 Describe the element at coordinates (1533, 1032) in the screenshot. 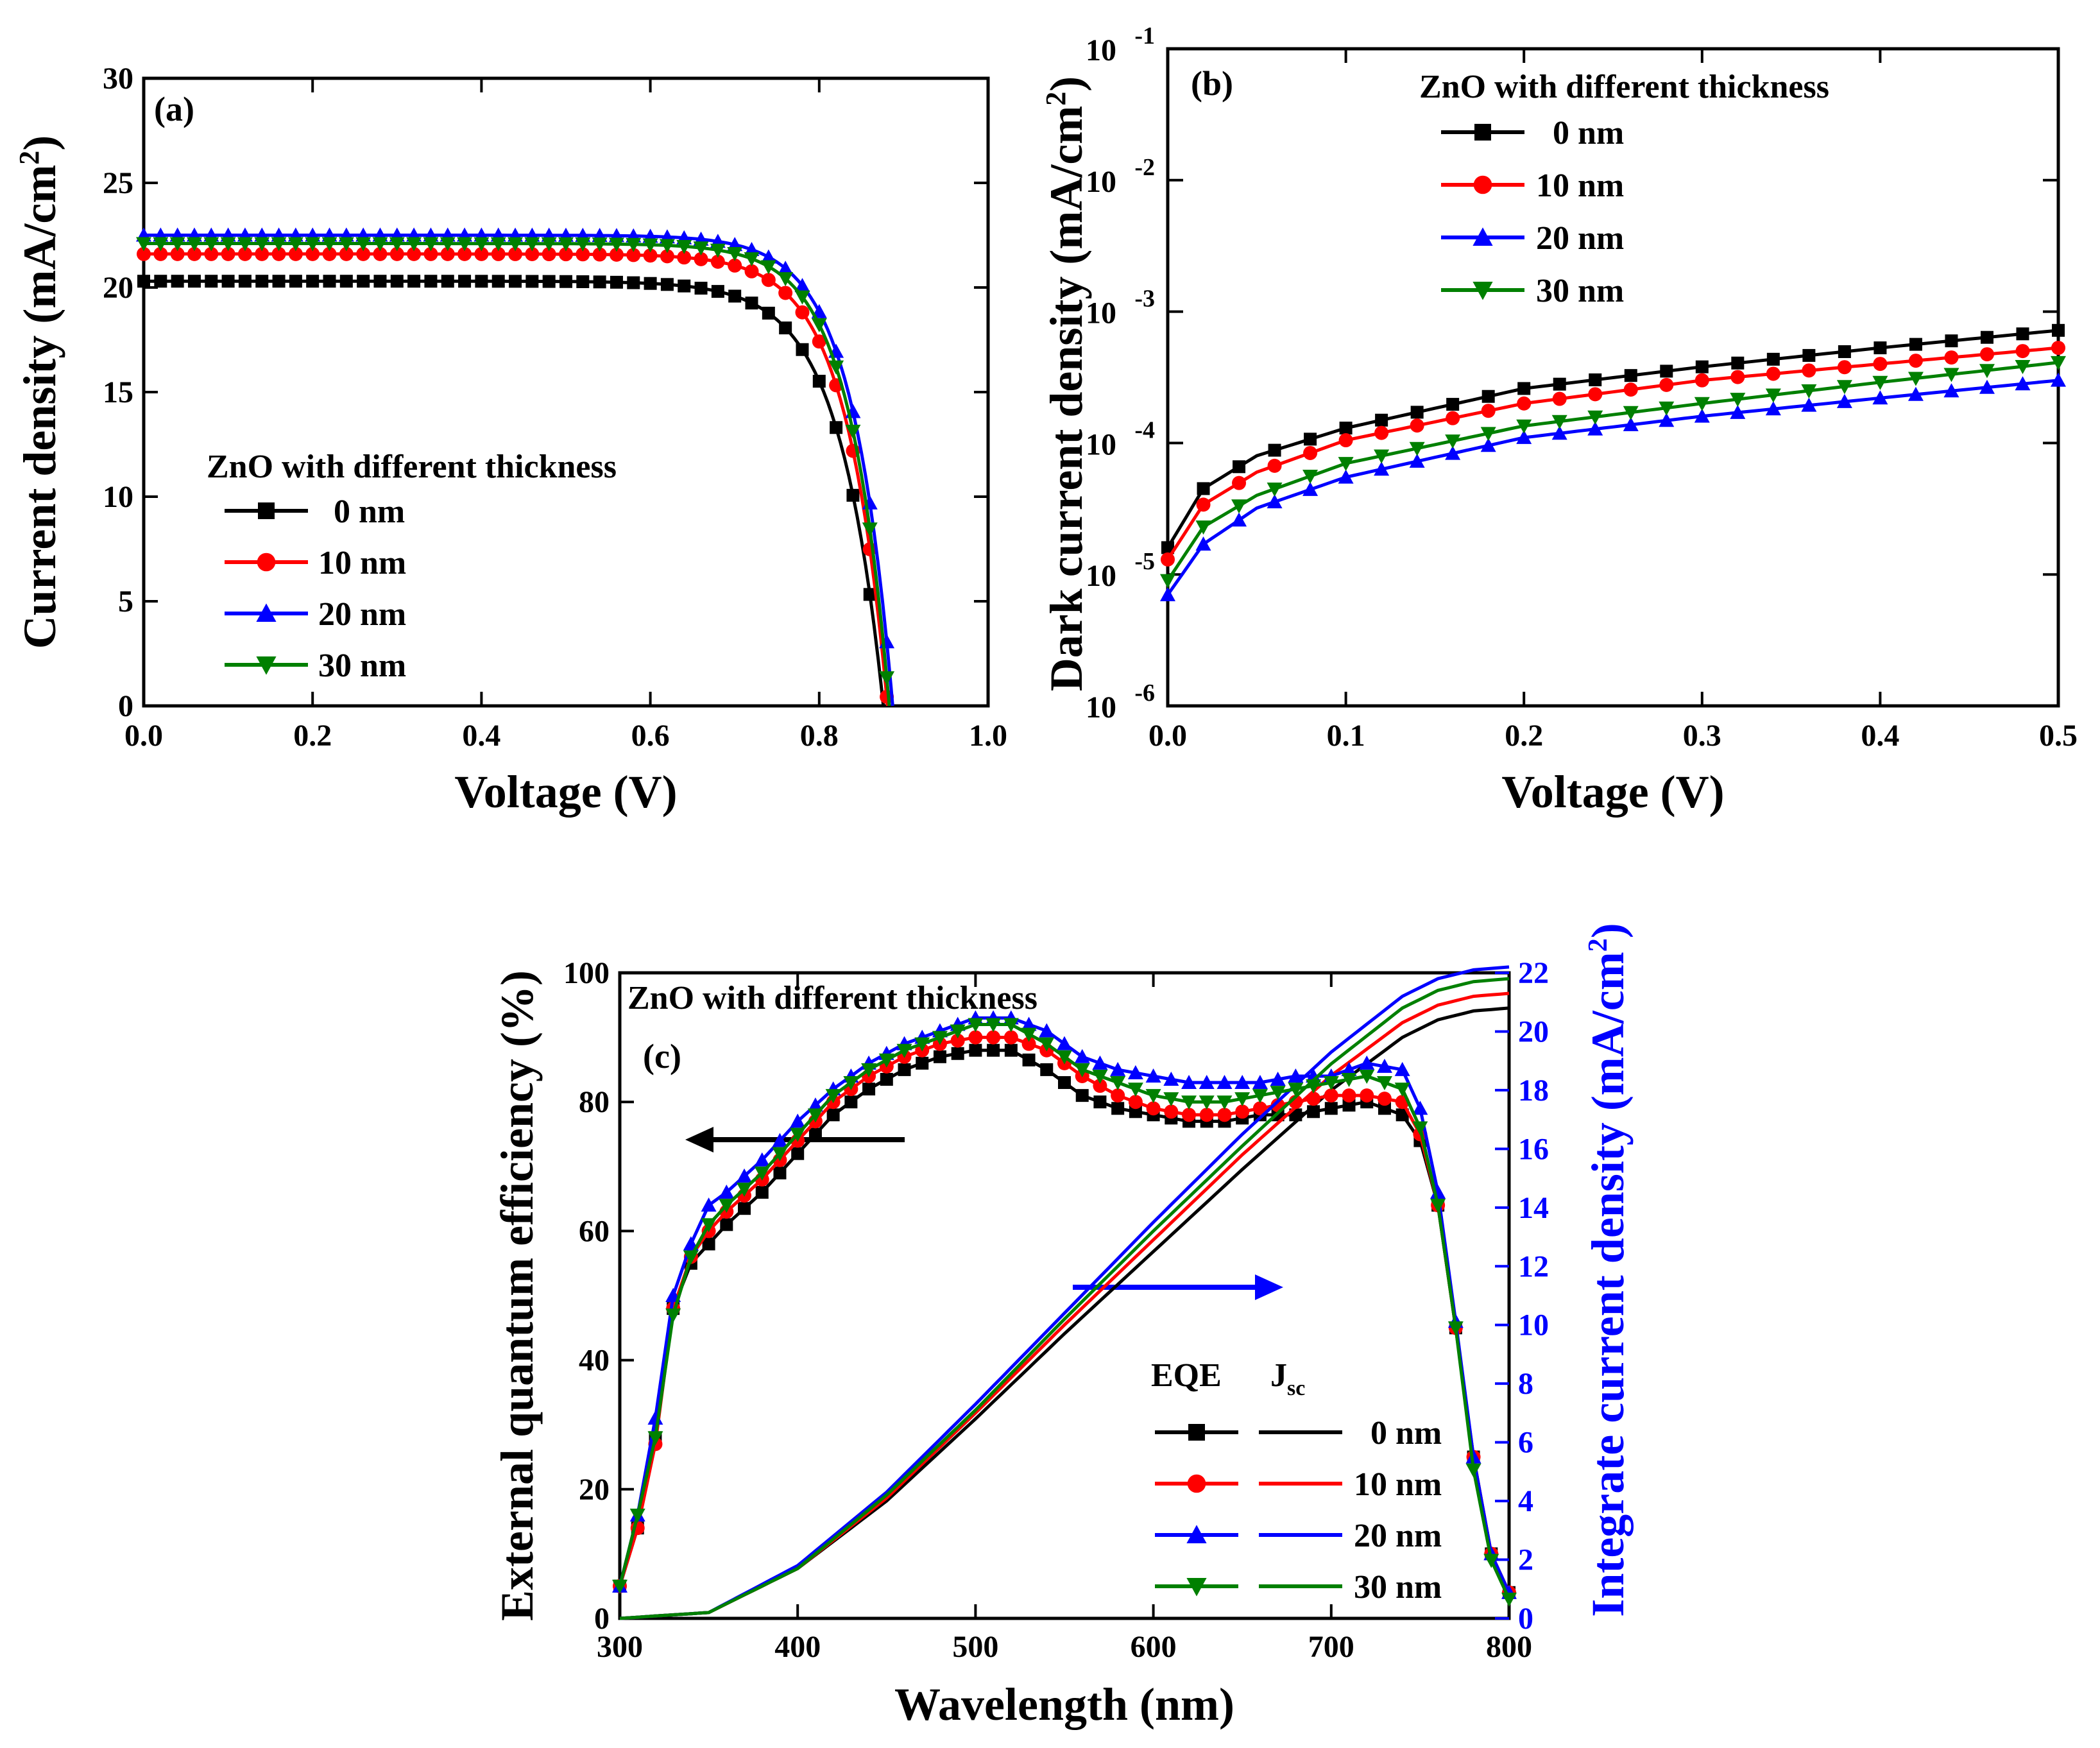

I see `y-tick-label-c-right: 20` at that location.